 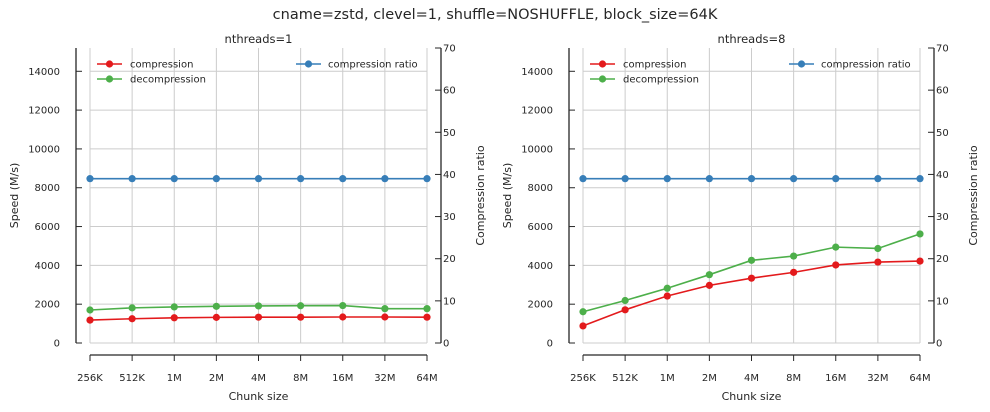 I want to click on left-y-tick-label: 0, so click(x=550, y=344).